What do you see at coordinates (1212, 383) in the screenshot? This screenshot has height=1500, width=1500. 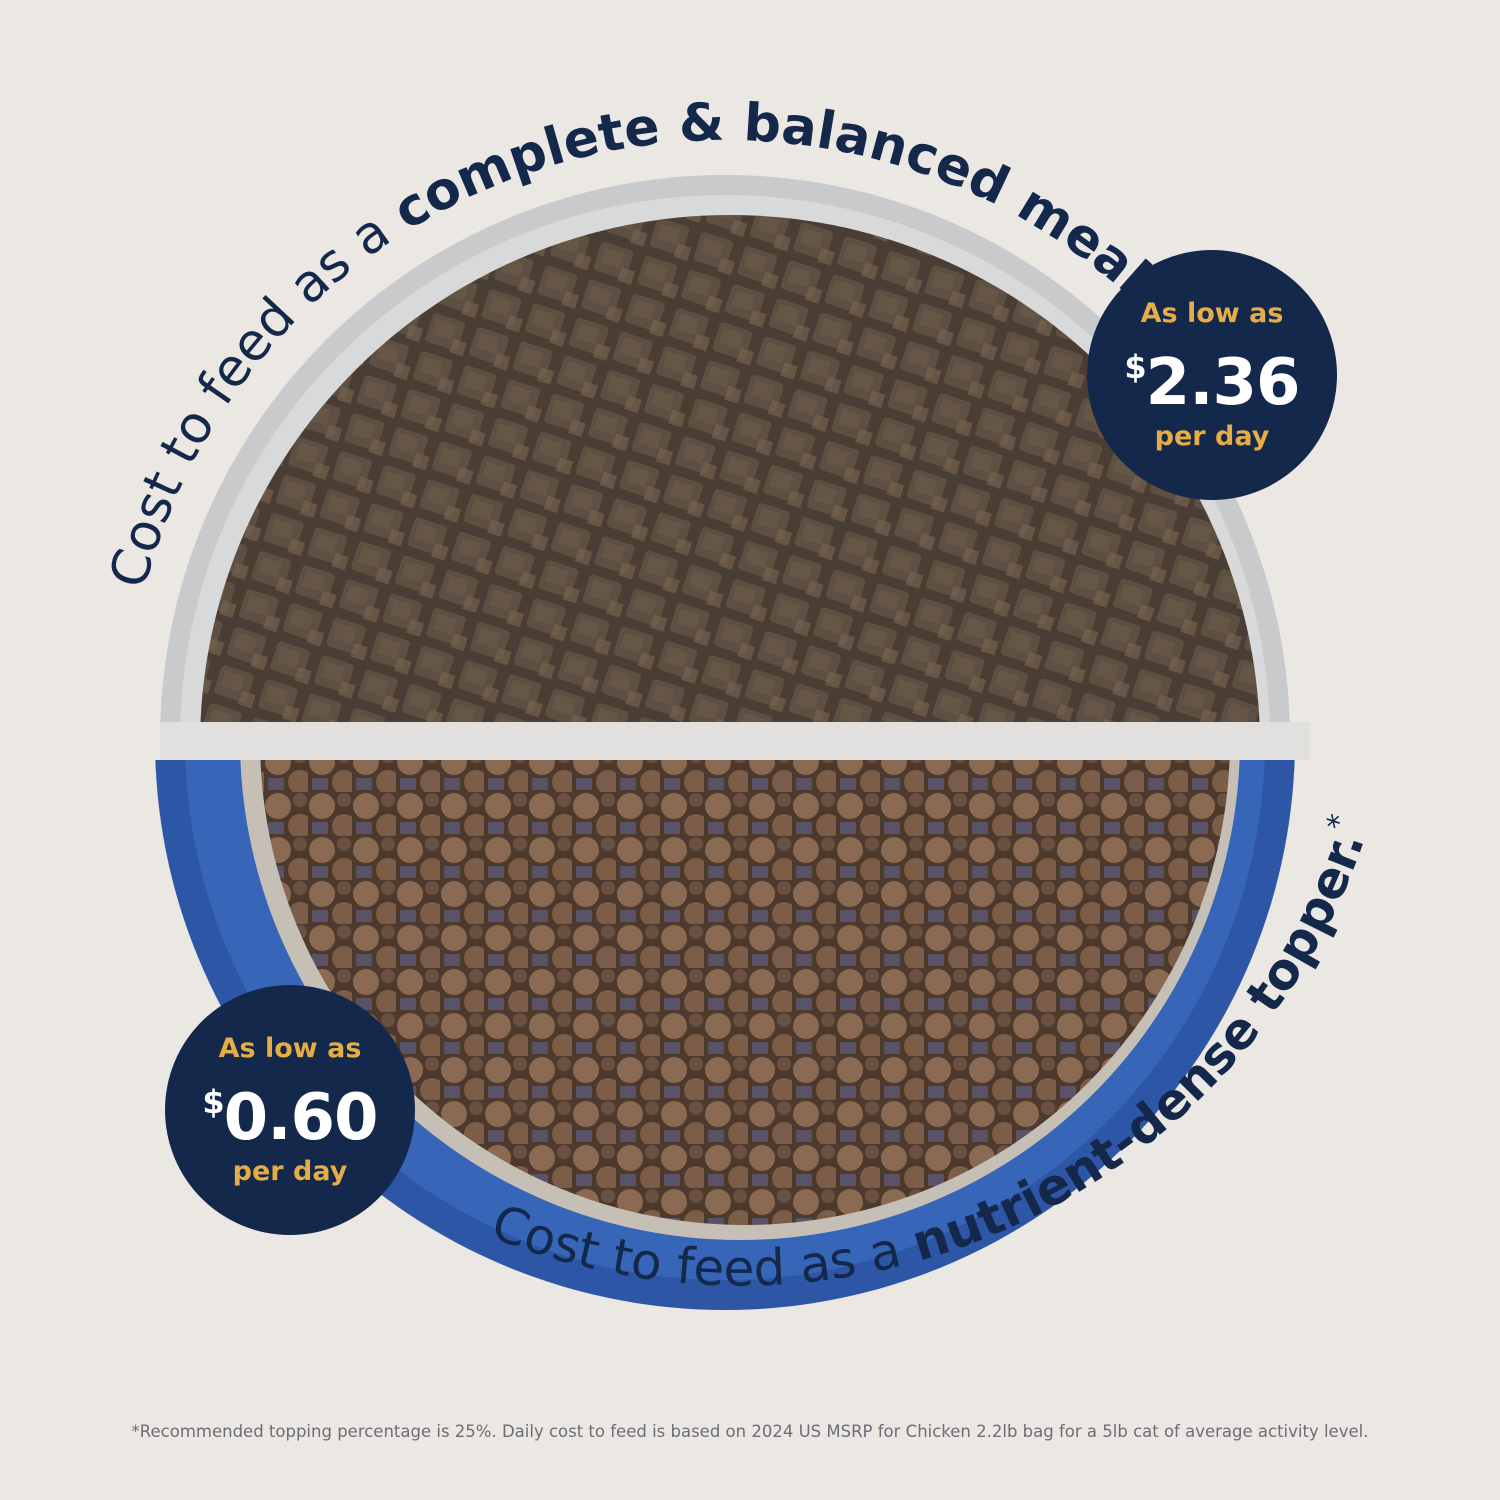 I see `badge-price: $2.36` at bounding box center [1212, 383].